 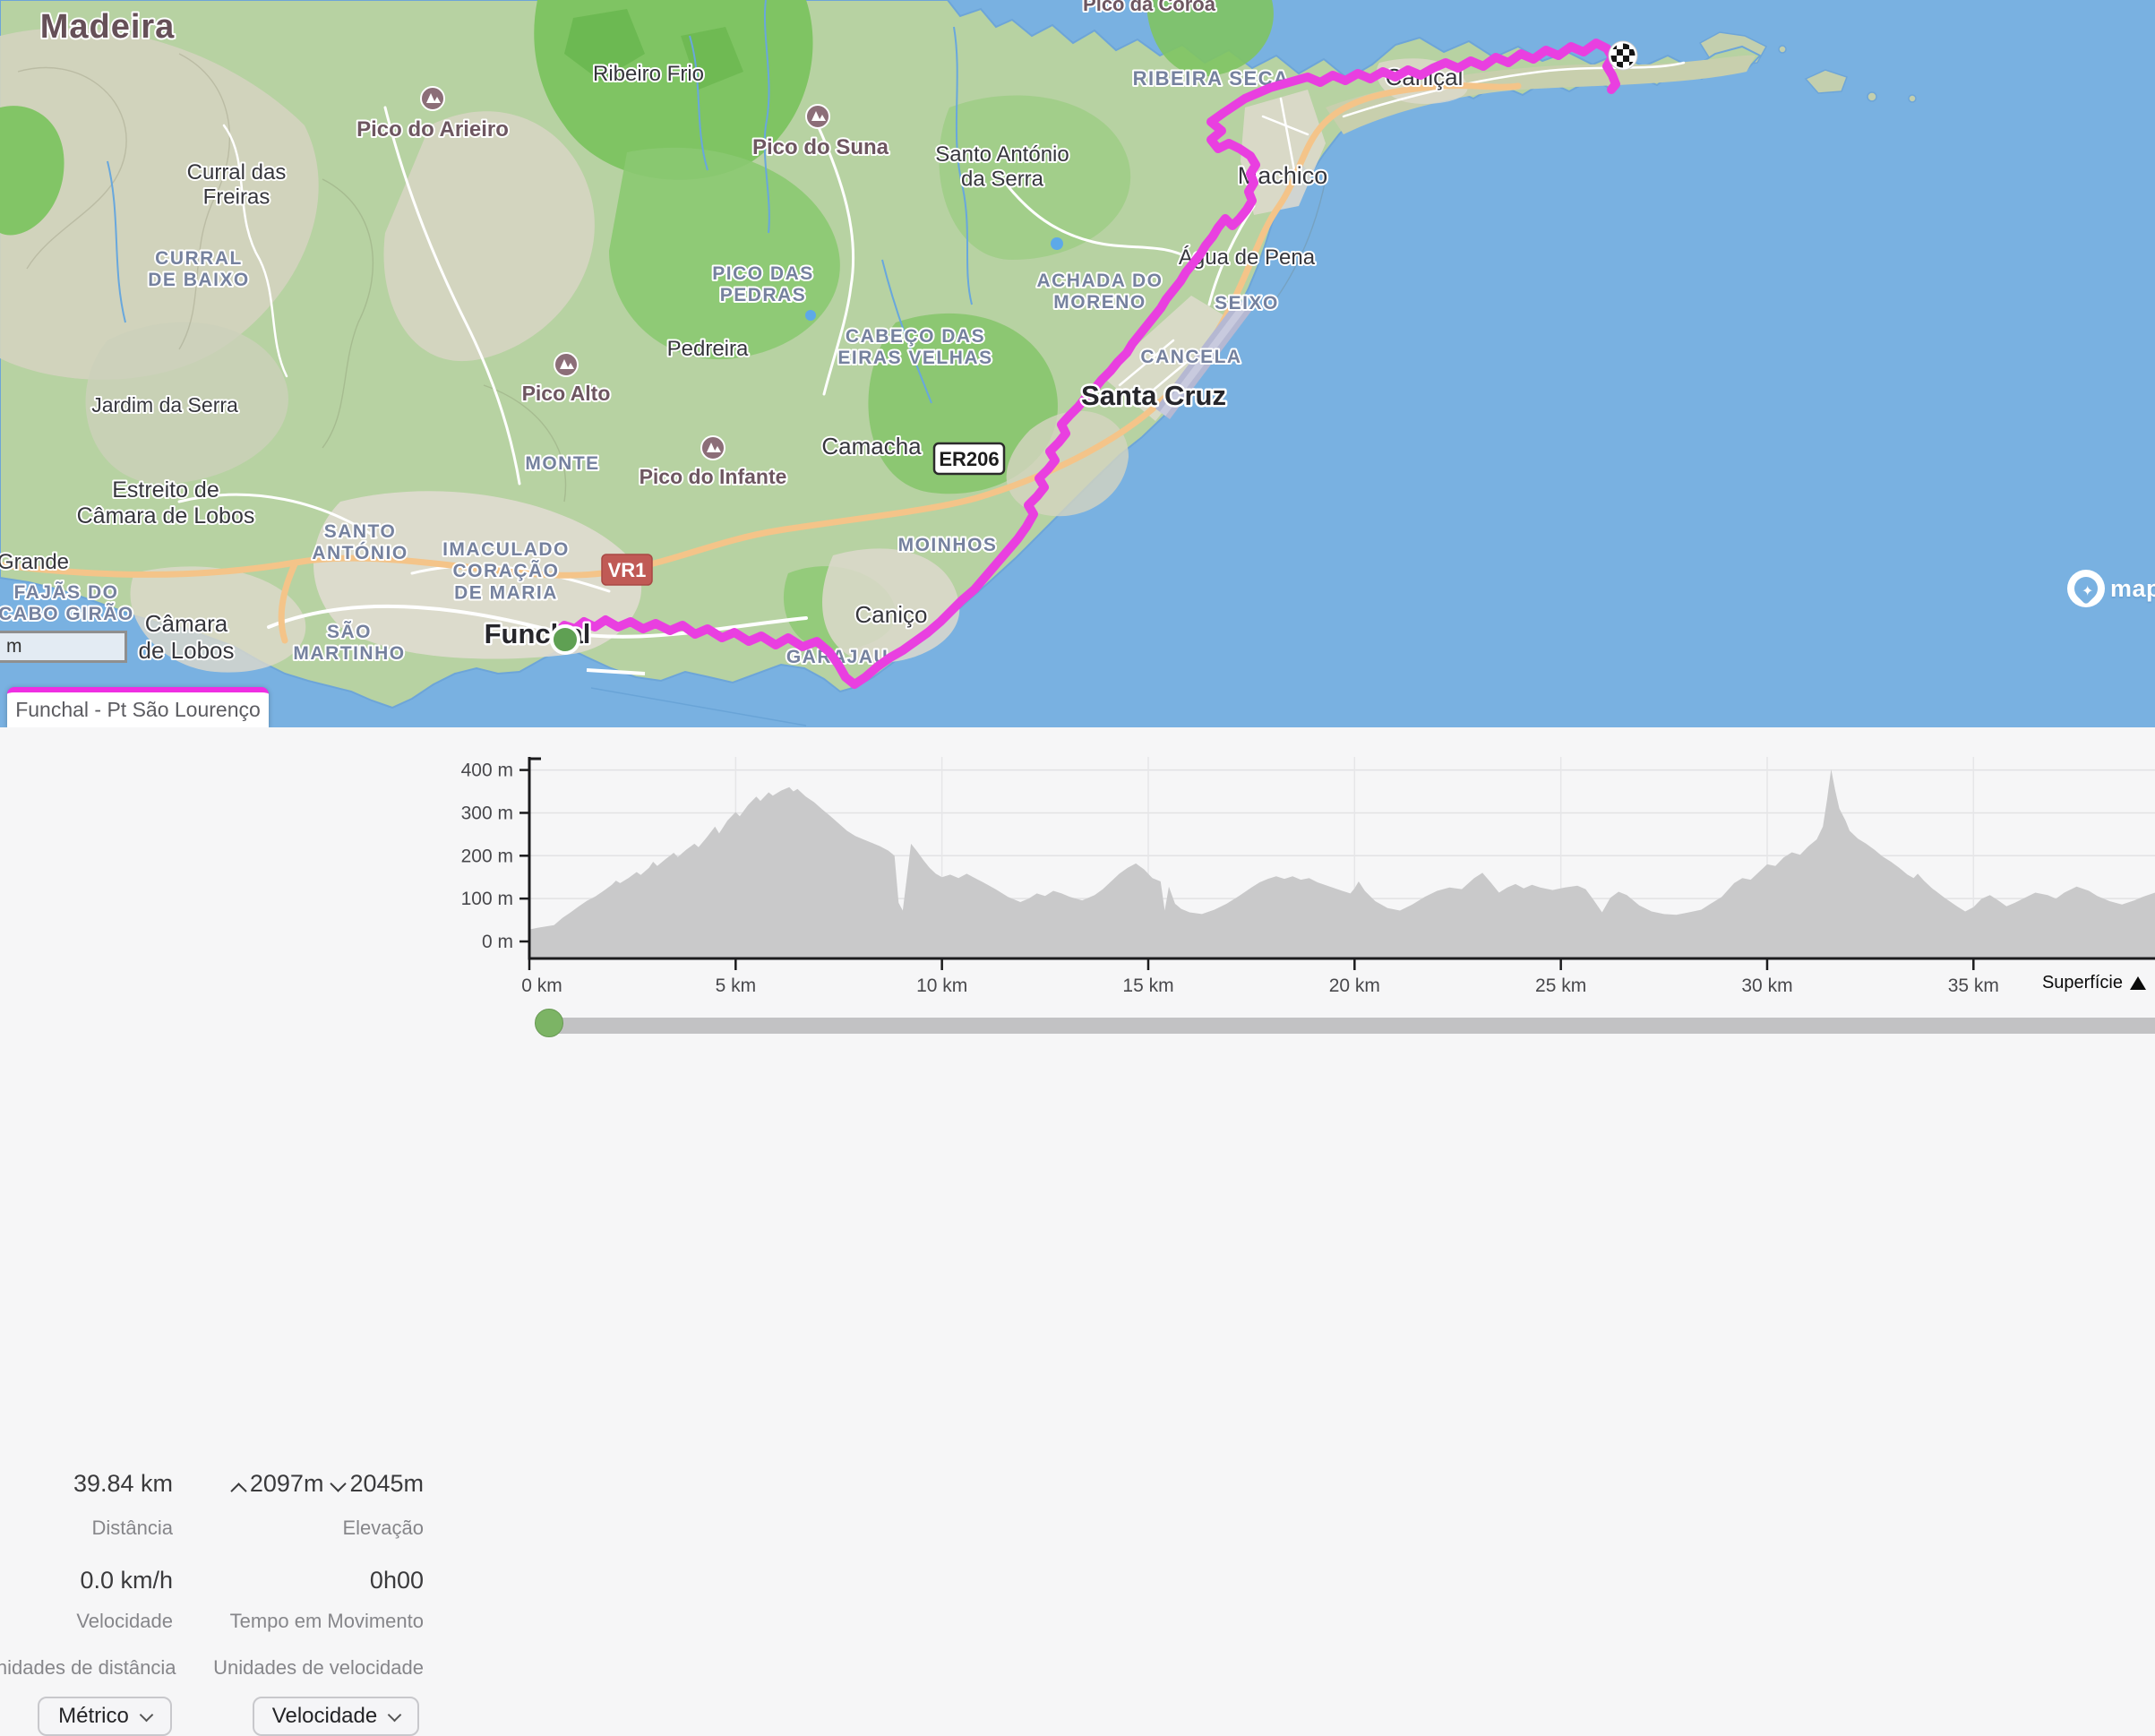 I want to click on tab-route-funchal-sao-lourenco: Funchal - Pt São Lourenço, so click(x=138, y=707).